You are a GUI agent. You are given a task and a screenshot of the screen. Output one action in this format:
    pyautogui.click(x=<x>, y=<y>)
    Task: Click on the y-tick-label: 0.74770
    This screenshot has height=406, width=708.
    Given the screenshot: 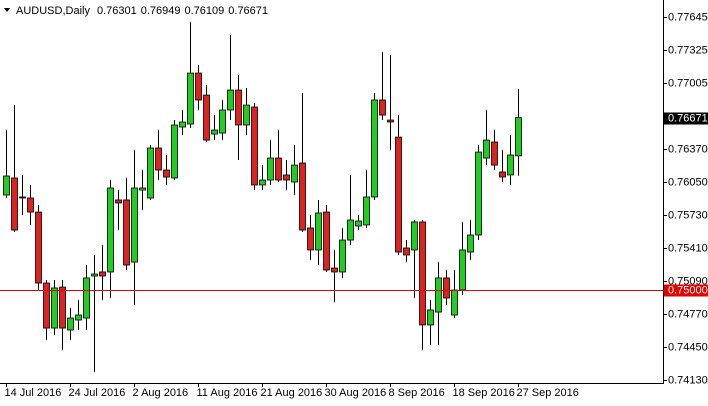 What is the action you would take?
    pyautogui.click(x=688, y=314)
    